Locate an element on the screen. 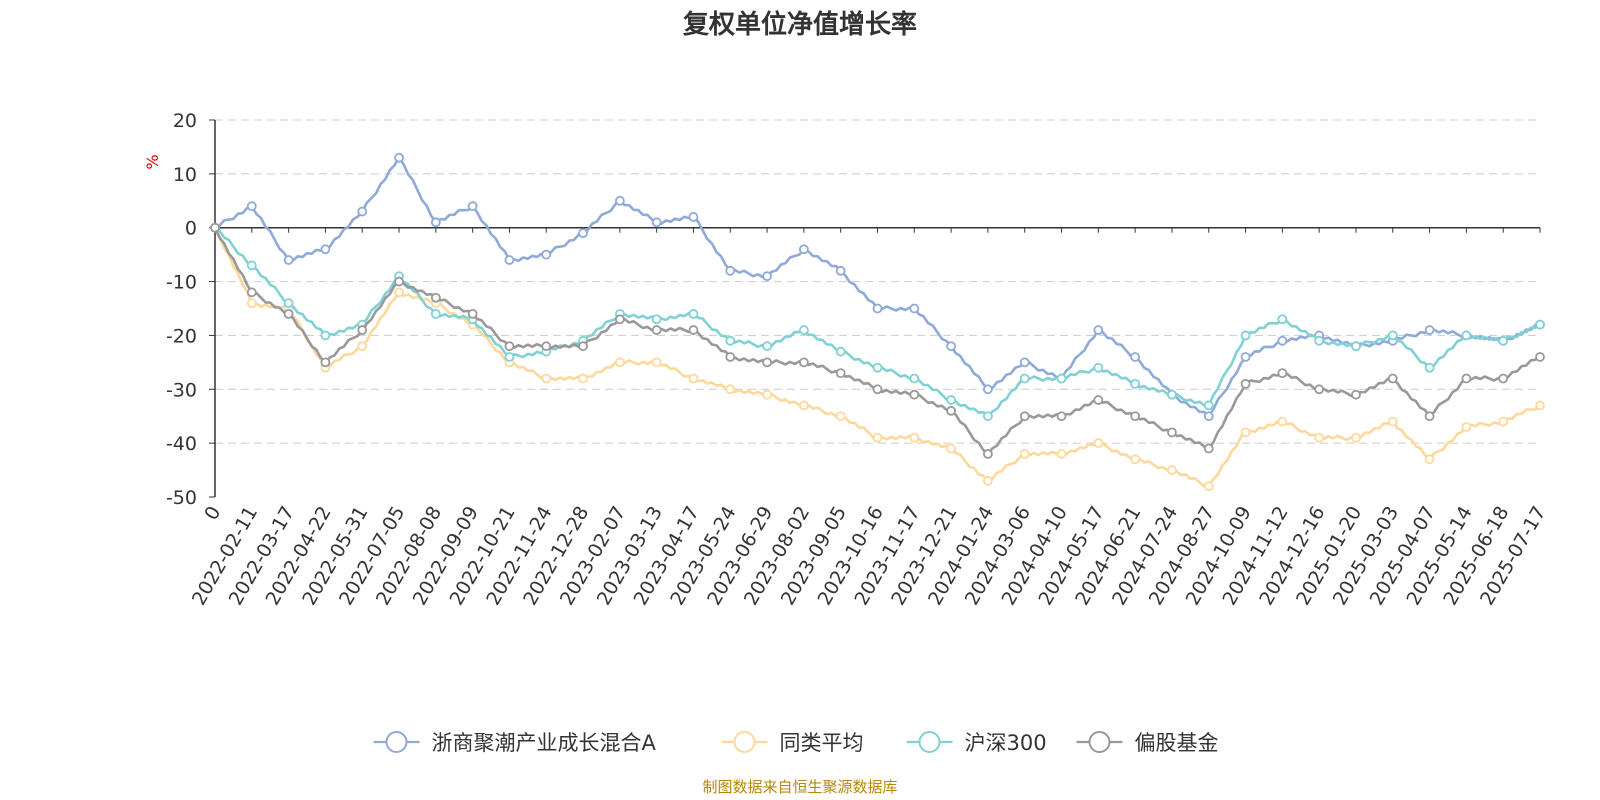 The image size is (1600, 800). y-axis-ticks: 20 10 0 -10 -20 -30 -40 -50 is located at coordinates (190, 309).